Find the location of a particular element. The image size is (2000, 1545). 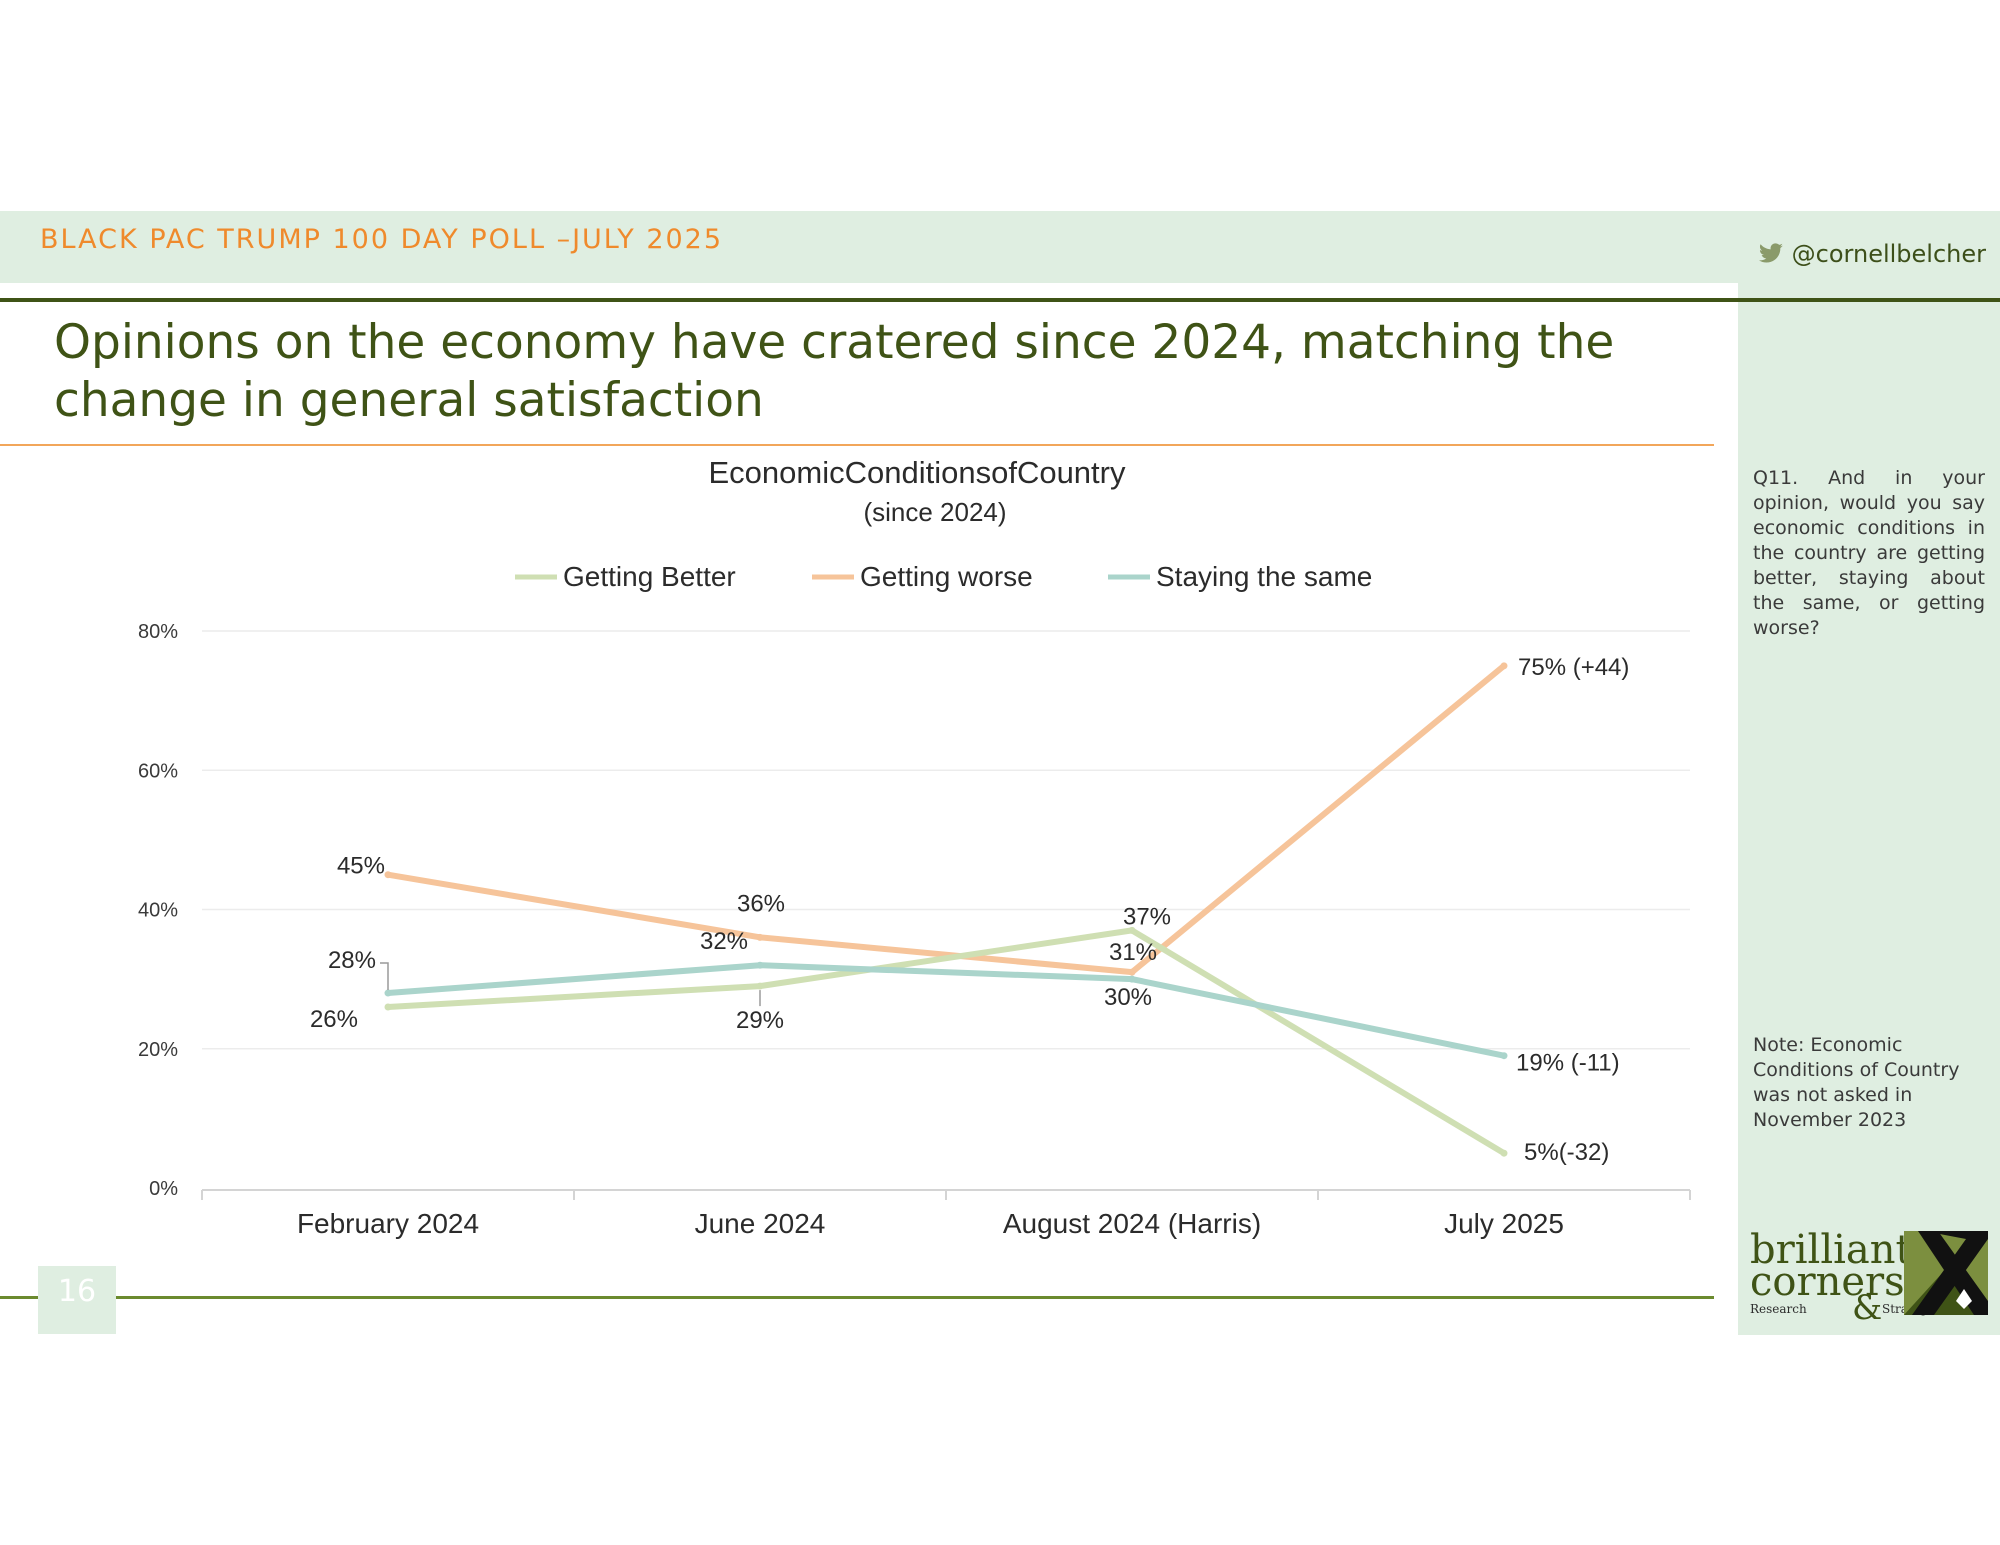

data-label: 26% is located at coordinates (334, 1019).